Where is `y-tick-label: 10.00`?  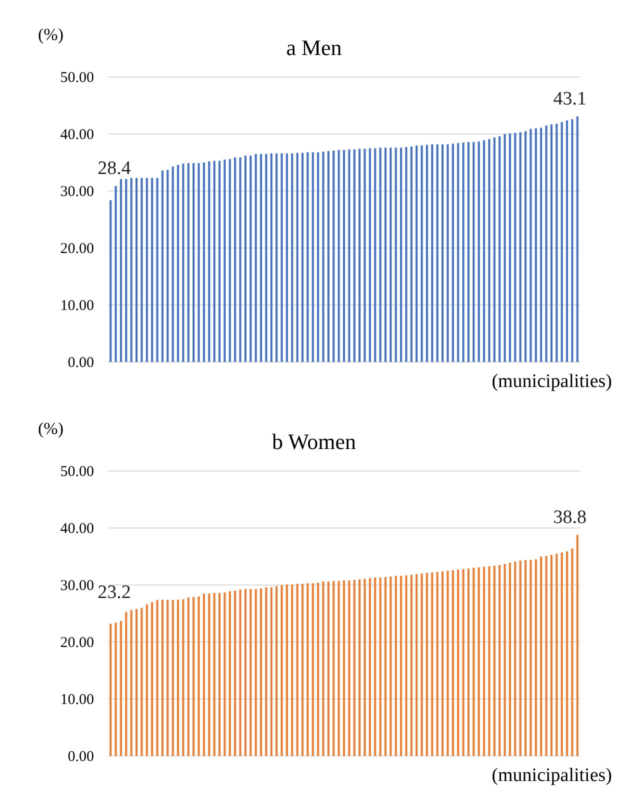 y-tick-label: 10.00 is located at coordinates (77, 306).